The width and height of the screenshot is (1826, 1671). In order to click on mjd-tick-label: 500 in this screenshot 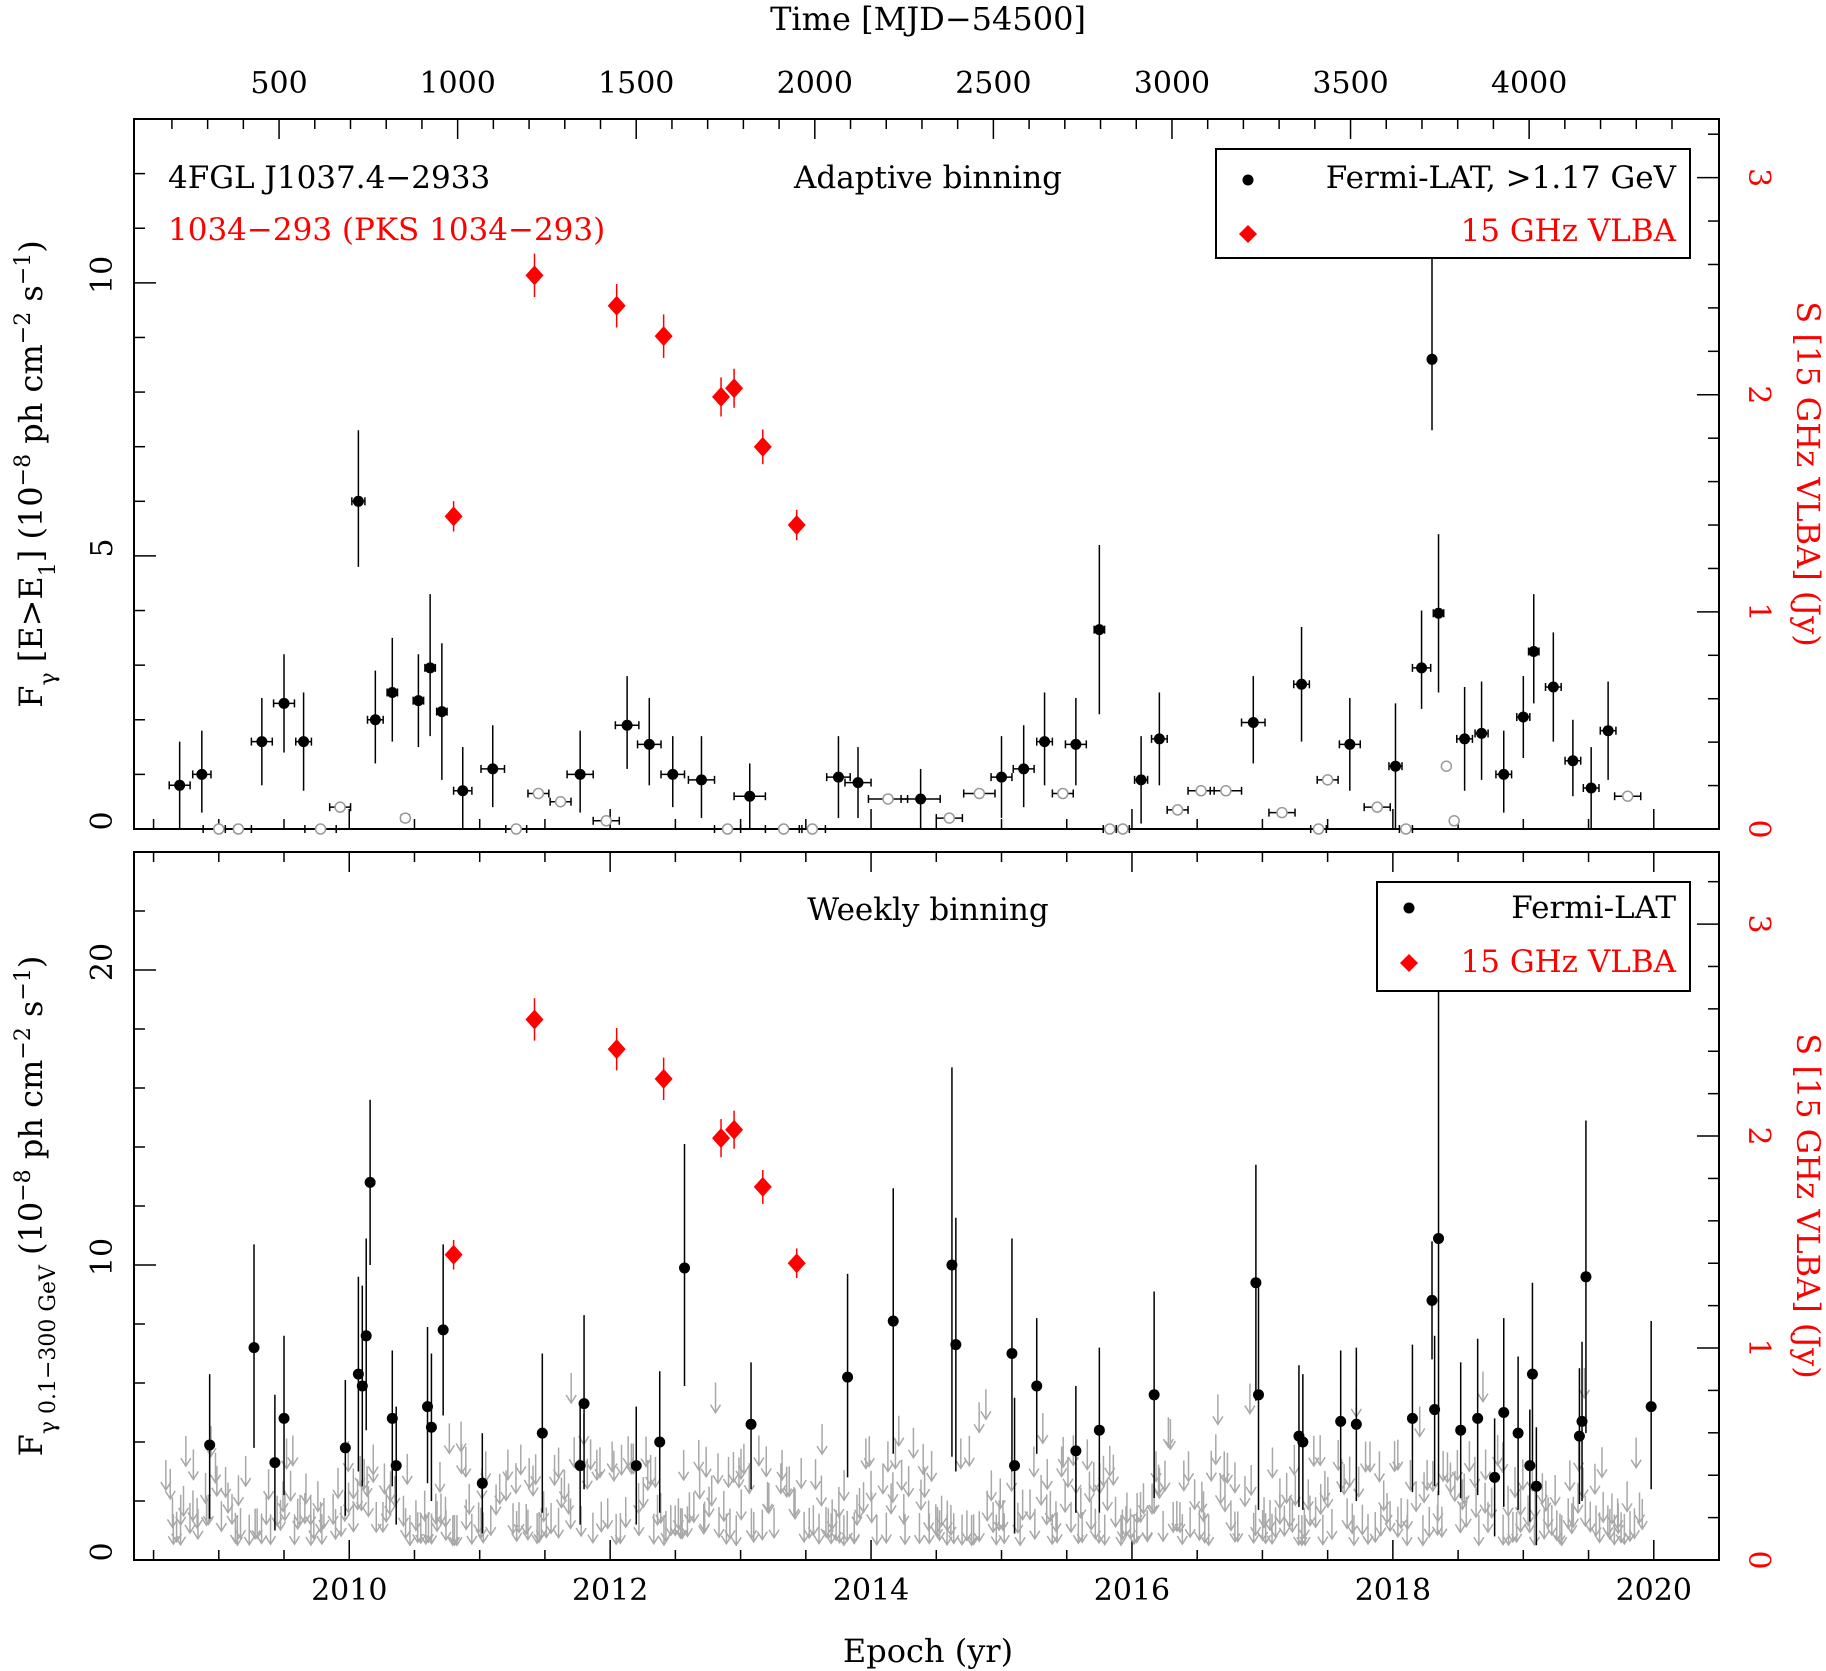, I will do `click(278, 83)`.